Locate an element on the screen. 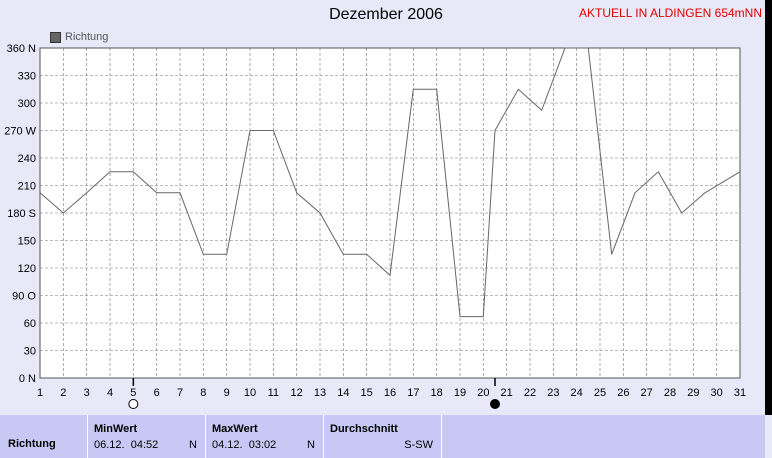  y-tick-label: 270 W is located at coordinates (20, 132).